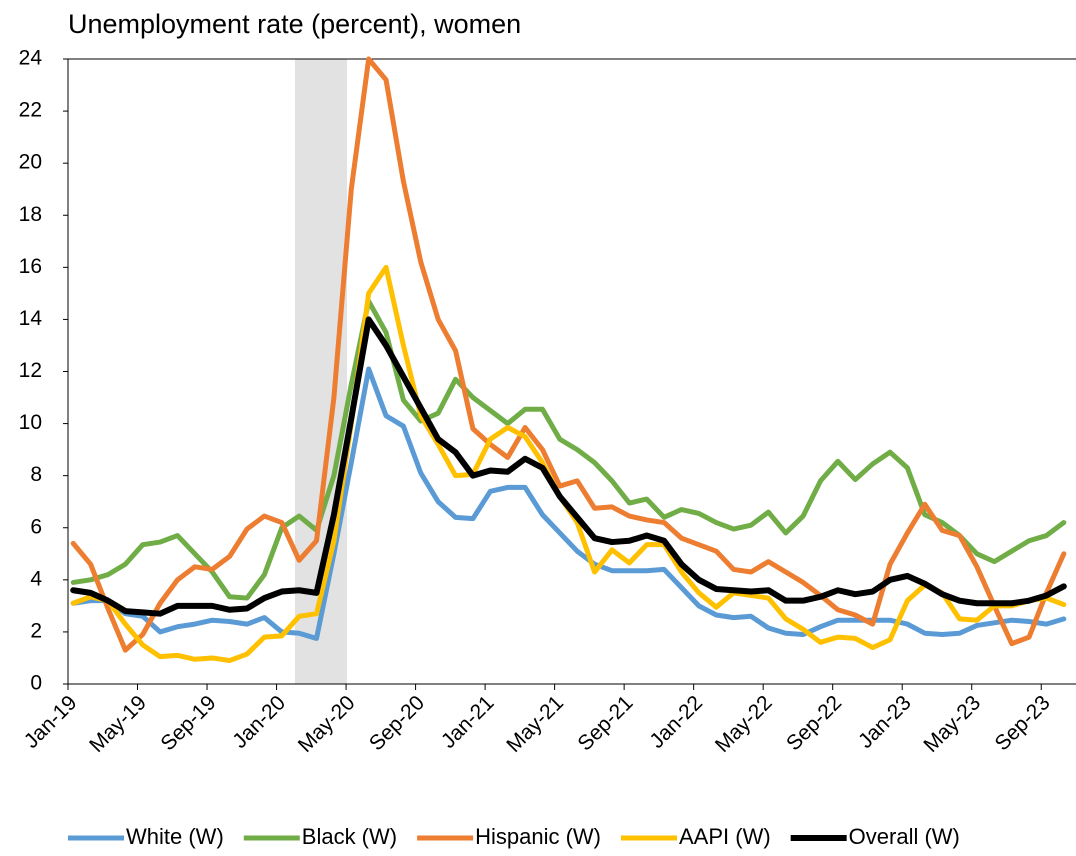 This screenshot has height=856, width=1076. What do you see at coordinates (30, 110) in the screenshot?
I see `y-tick-label: 22` at bounding box center [30, 110].